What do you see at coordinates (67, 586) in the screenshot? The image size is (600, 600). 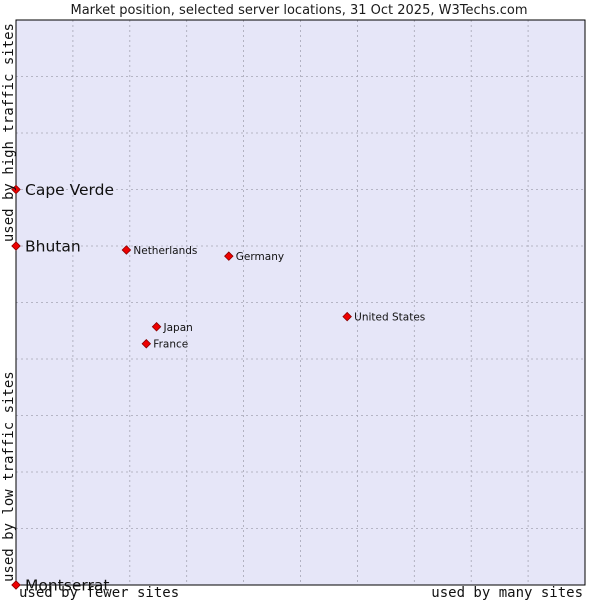 I see `point-label-montserrat: Montserrat` at bounding box center [67, 586].